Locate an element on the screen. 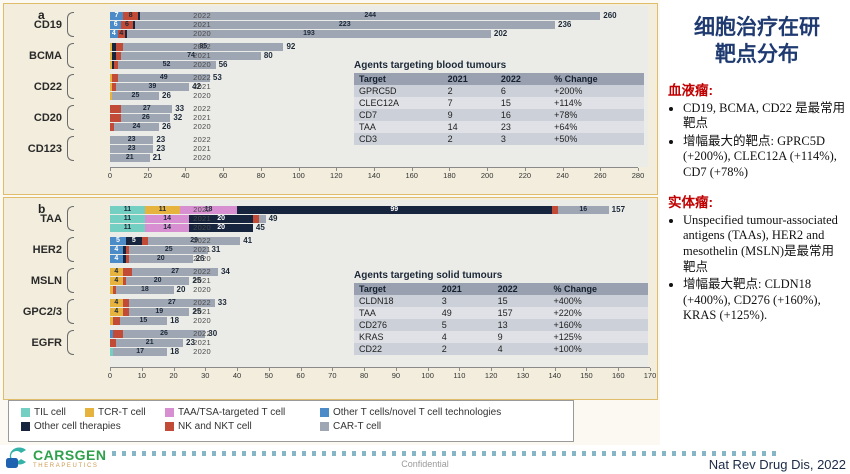 This screenshot has height=474, width=850. legend-item: NK and NKT cell is located at coordinates (242, 426).